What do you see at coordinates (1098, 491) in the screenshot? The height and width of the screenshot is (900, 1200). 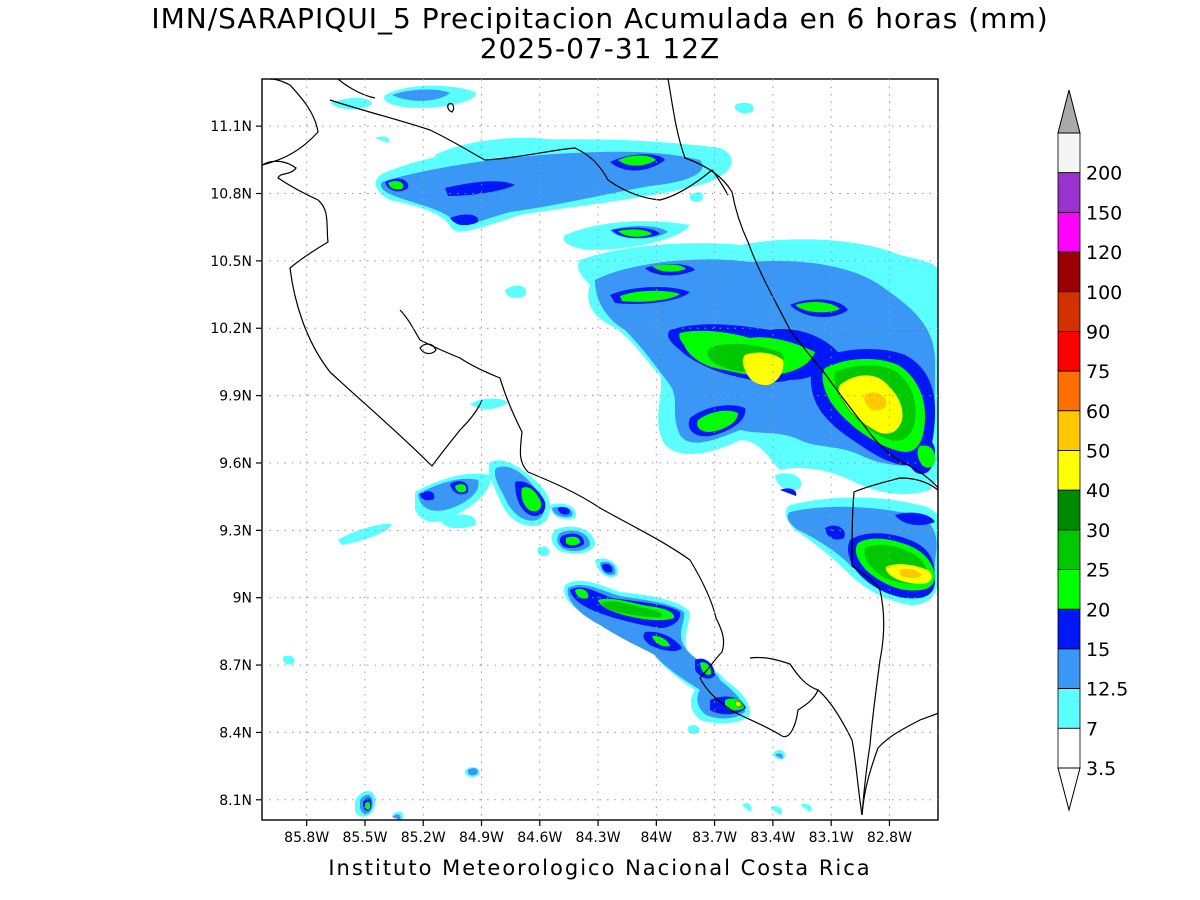 I see `colorbar-label: 40` at bounding box center [1098, 491].